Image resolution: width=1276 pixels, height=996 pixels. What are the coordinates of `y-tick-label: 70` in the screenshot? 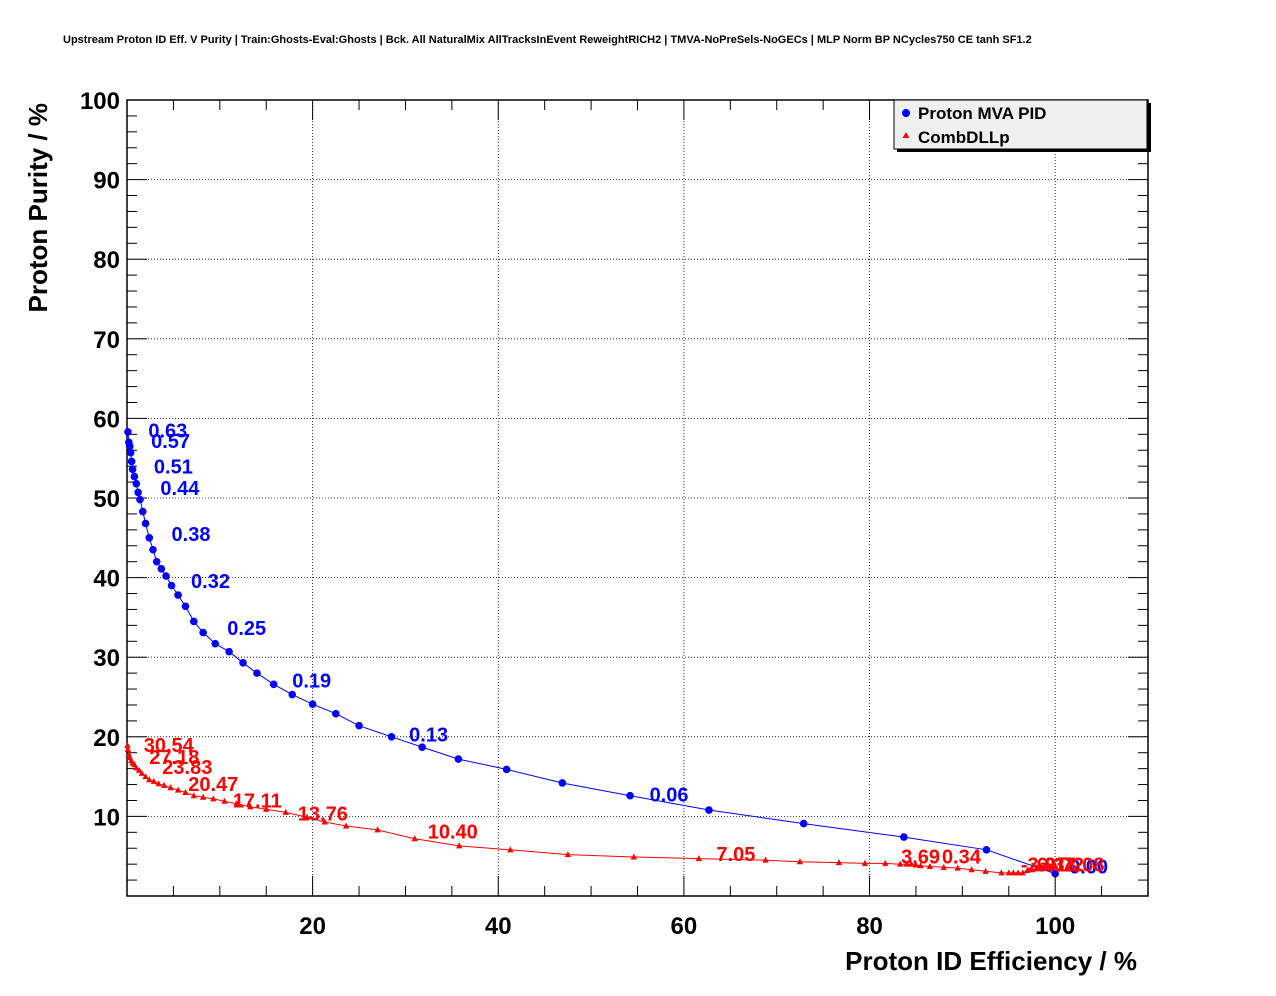 It's located at (106, 340).